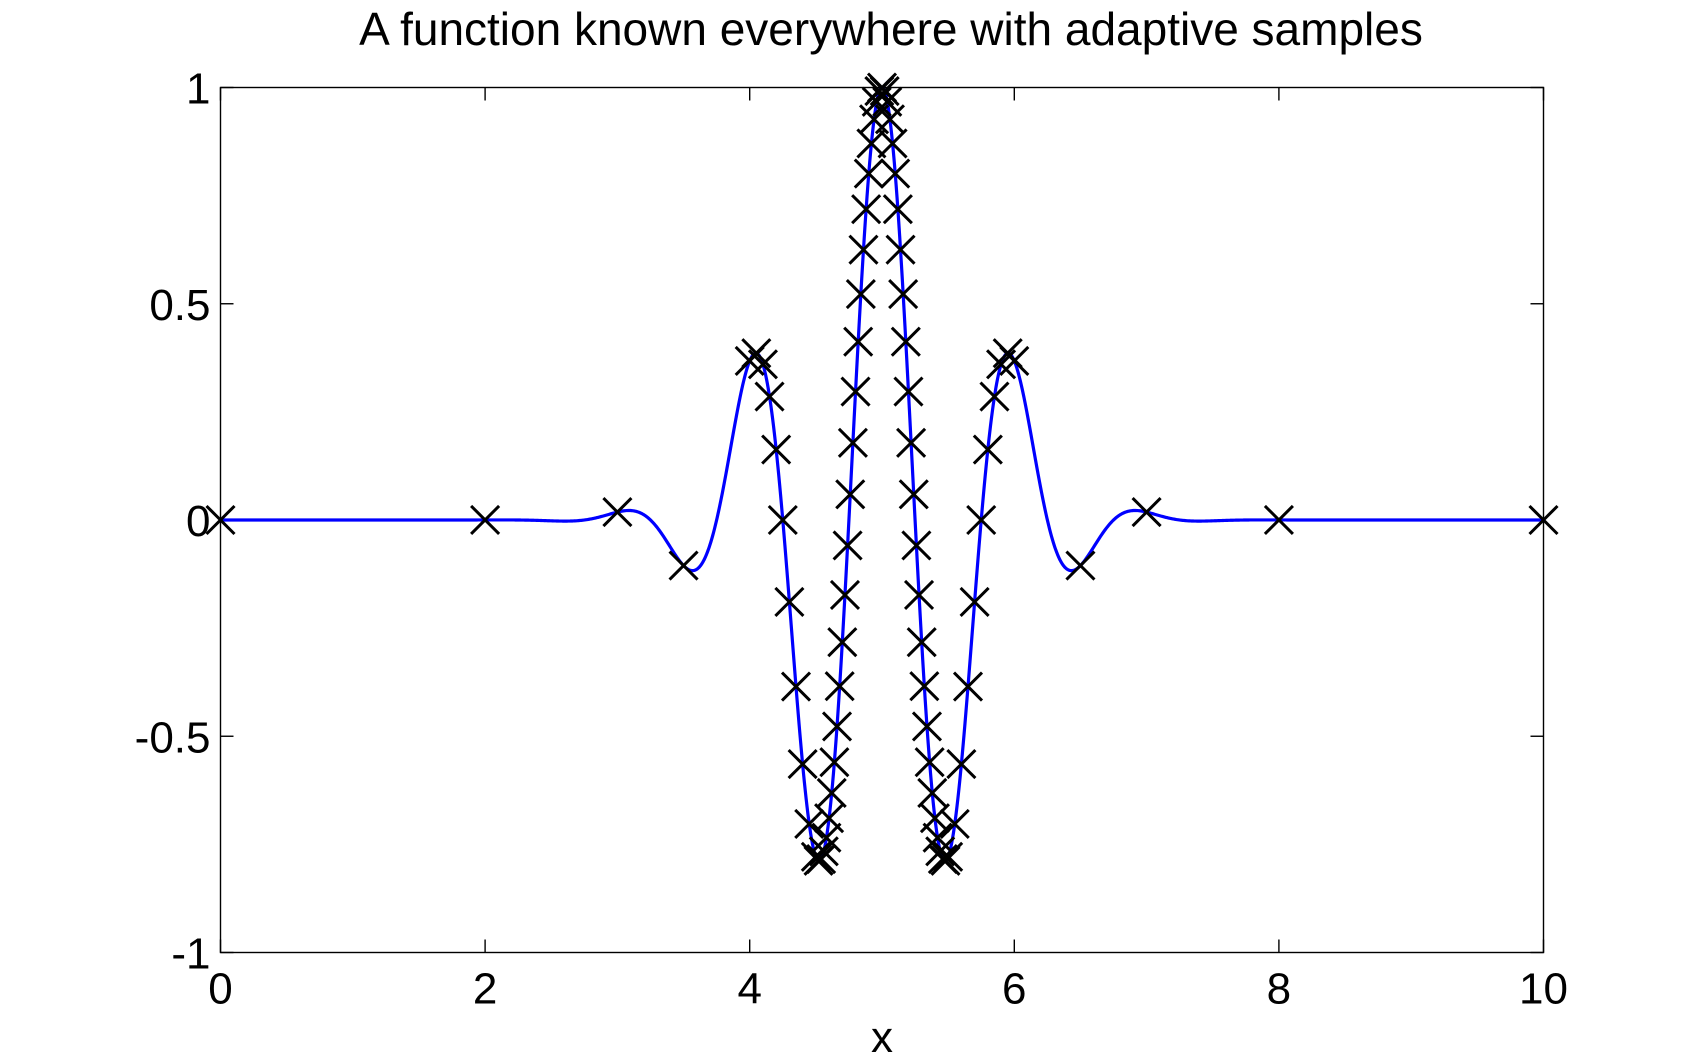  What do you see at coordinates (1014, 989) in the screenshot?
I see `x-tick-label: 6` at bounding box center [1014, 989].